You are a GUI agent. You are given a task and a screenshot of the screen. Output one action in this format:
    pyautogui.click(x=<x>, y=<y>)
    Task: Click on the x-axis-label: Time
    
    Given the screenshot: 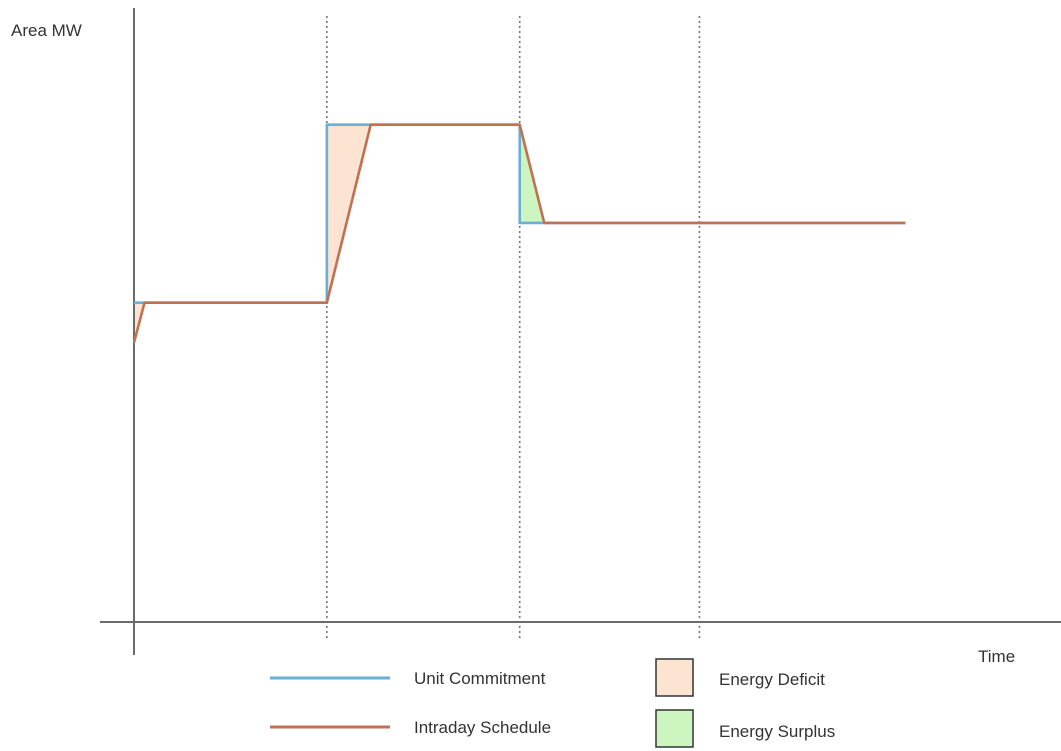 What is the action you would take?
    pyautogui.click(x=996, y=656)
    